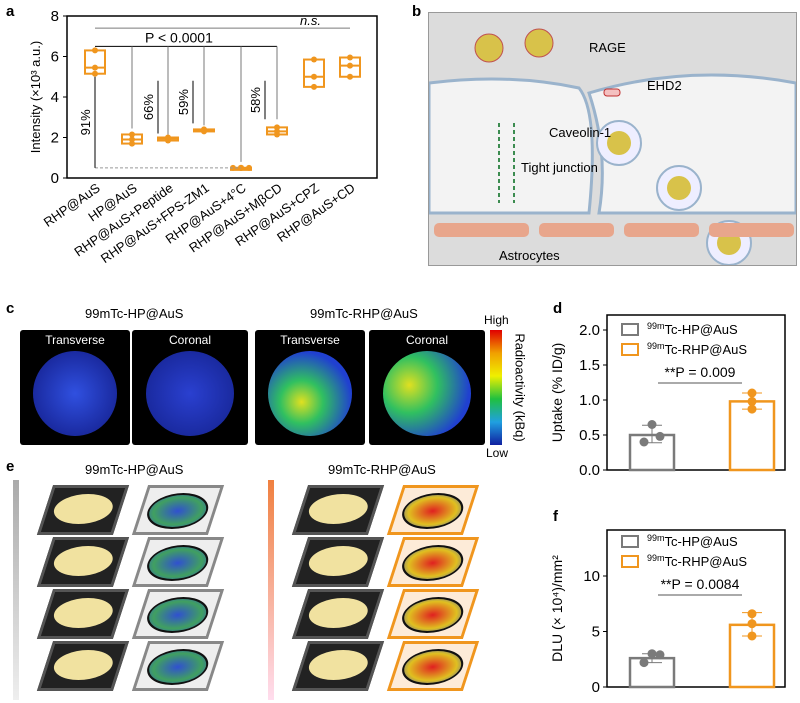 The image size is (800, 703). I want to click on label-caveolin: Caveolin-1, so click(580, 132).